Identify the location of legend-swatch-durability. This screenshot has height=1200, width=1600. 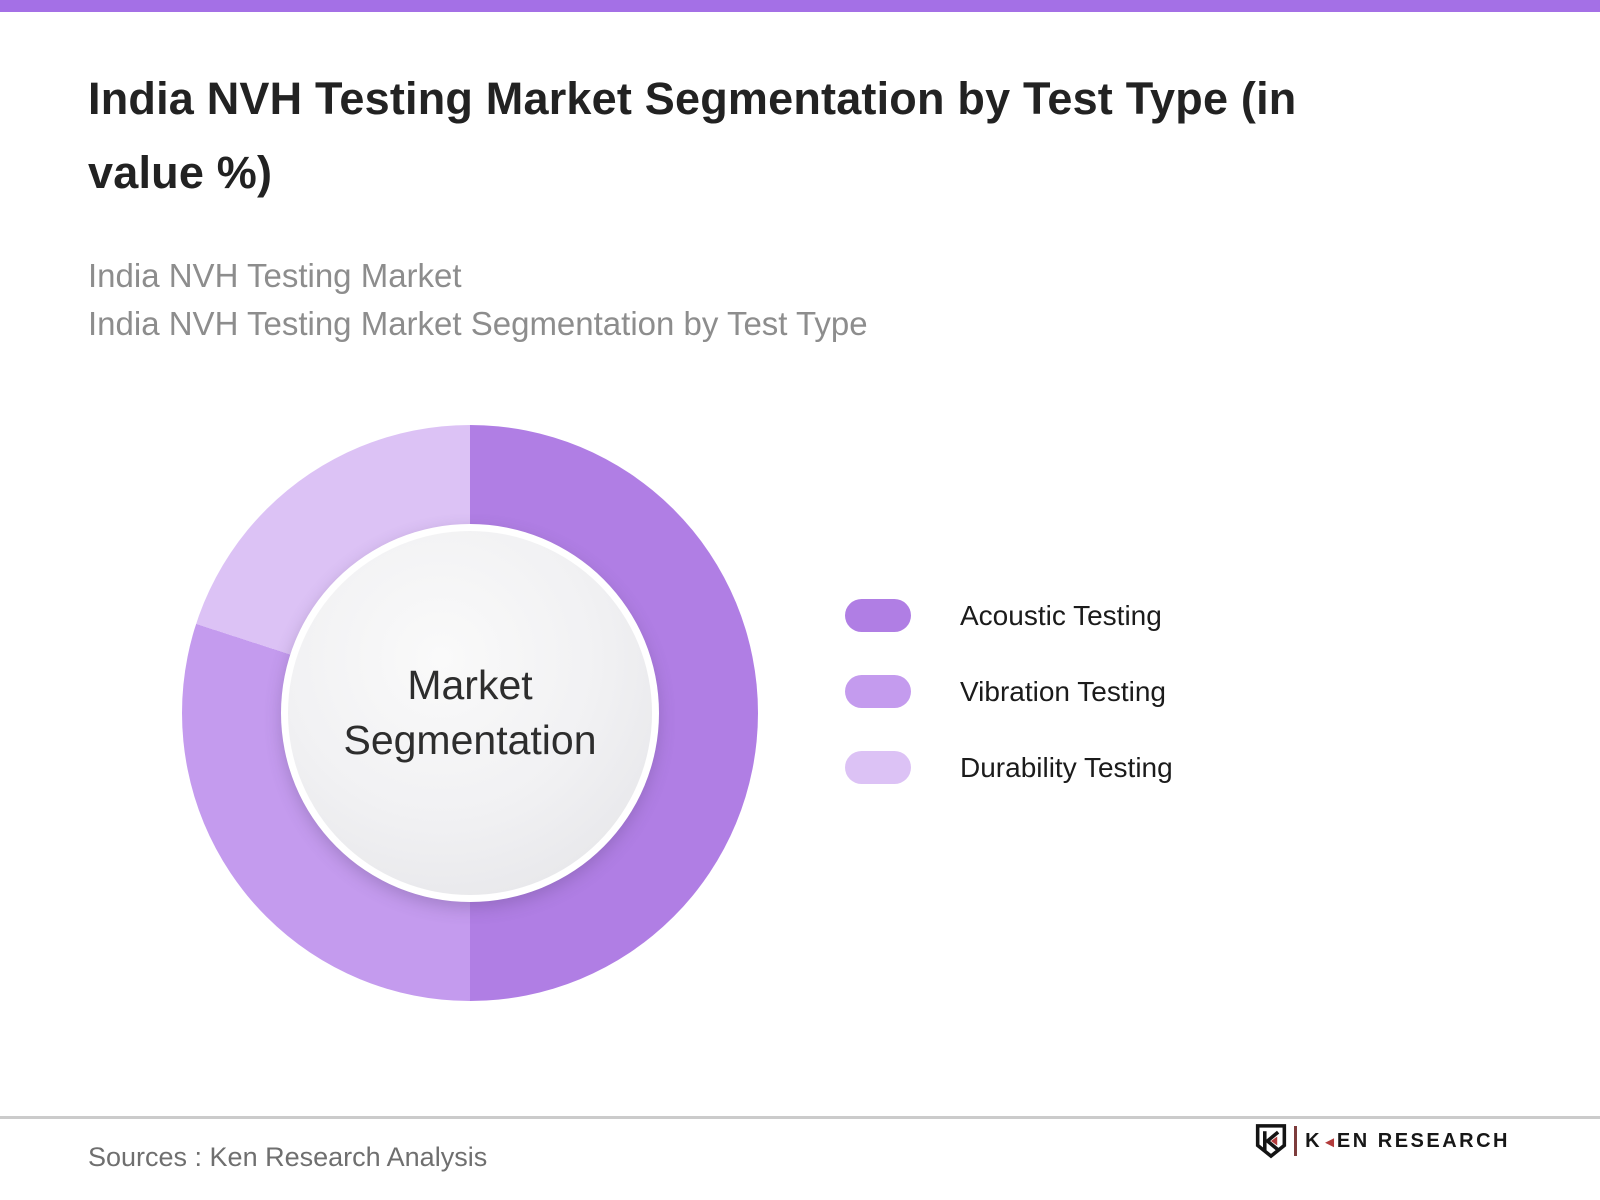
(878, 767).